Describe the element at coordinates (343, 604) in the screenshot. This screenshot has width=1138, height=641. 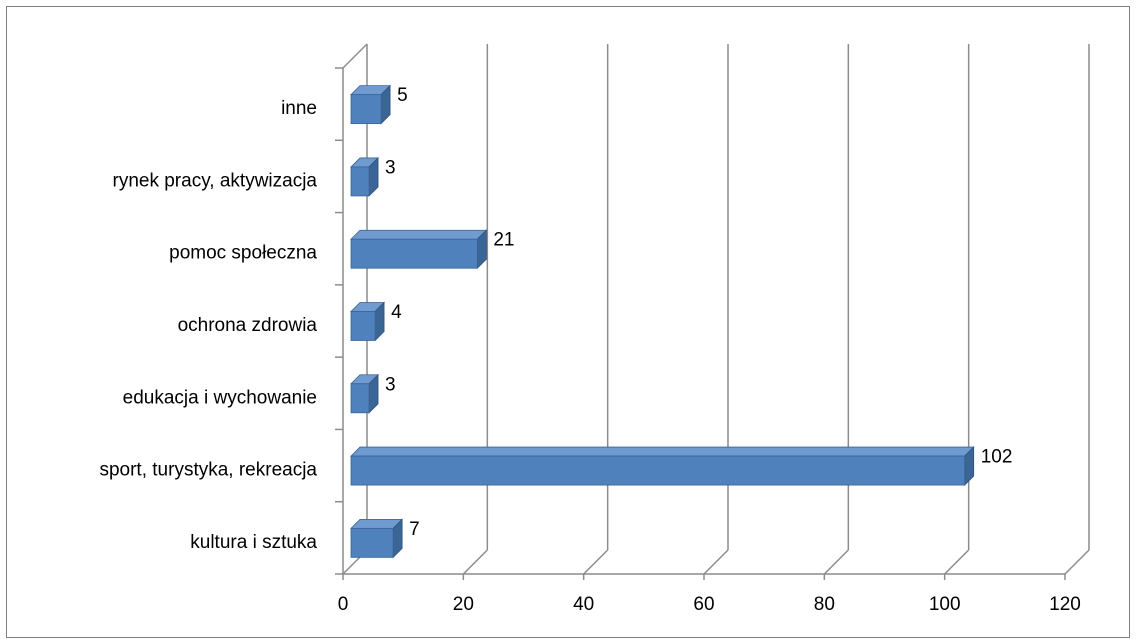
I see `x-tick-label: 0` at that location.